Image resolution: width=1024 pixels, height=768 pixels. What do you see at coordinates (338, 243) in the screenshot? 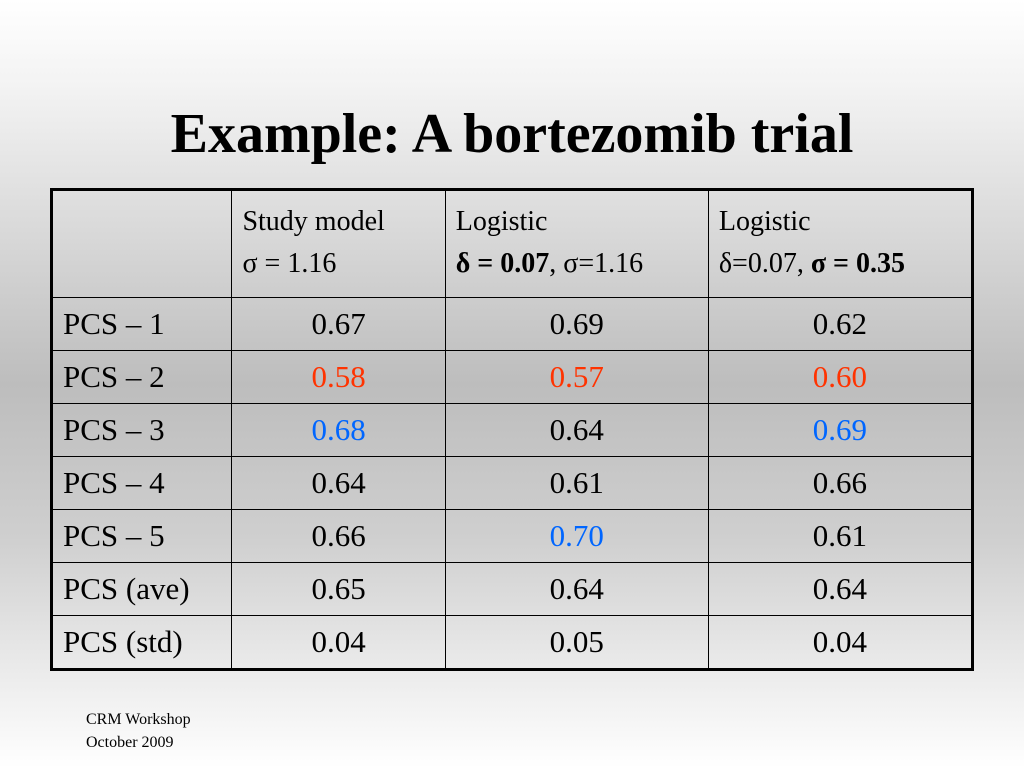
I see `header-study-model: Study model σ = 1.16` at bounding box center [338, 243].